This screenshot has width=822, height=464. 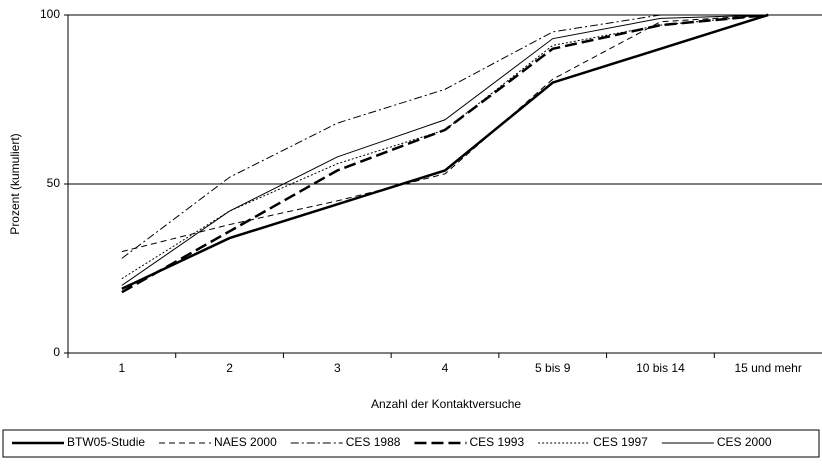 What do you see at coordinates (445, 368) in the screenshot?
I see `x-tick-label: 4` at bounding box center [445, 368].